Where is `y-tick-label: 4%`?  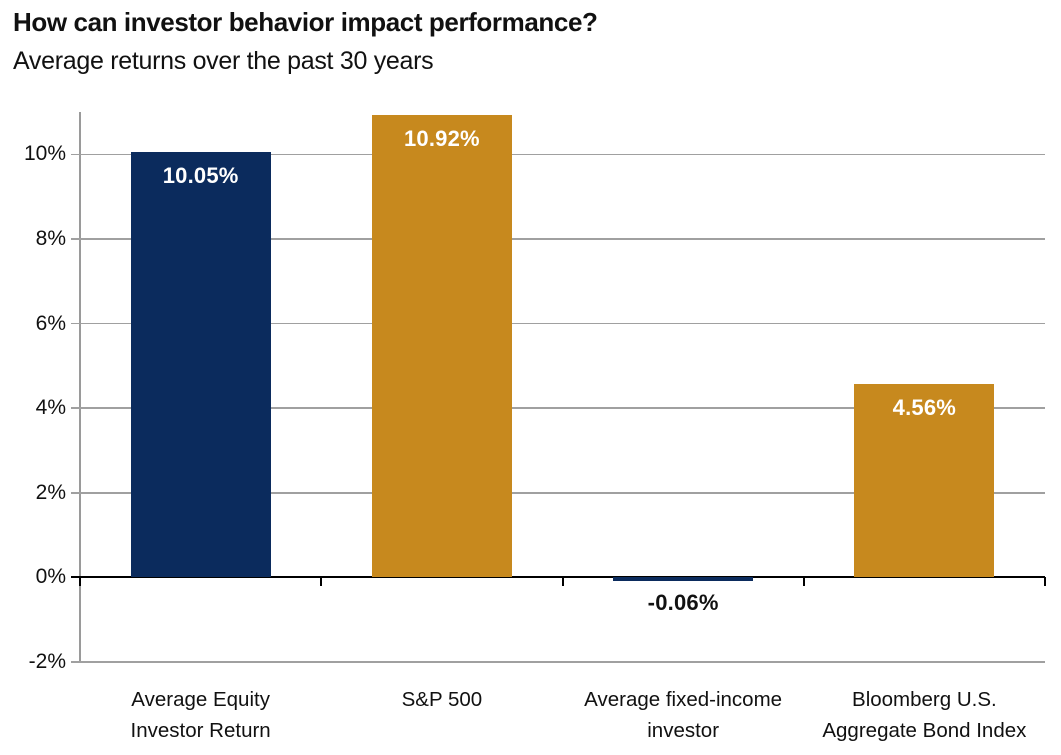 y-tick-label: 4% is located at coordinates (50, 408).